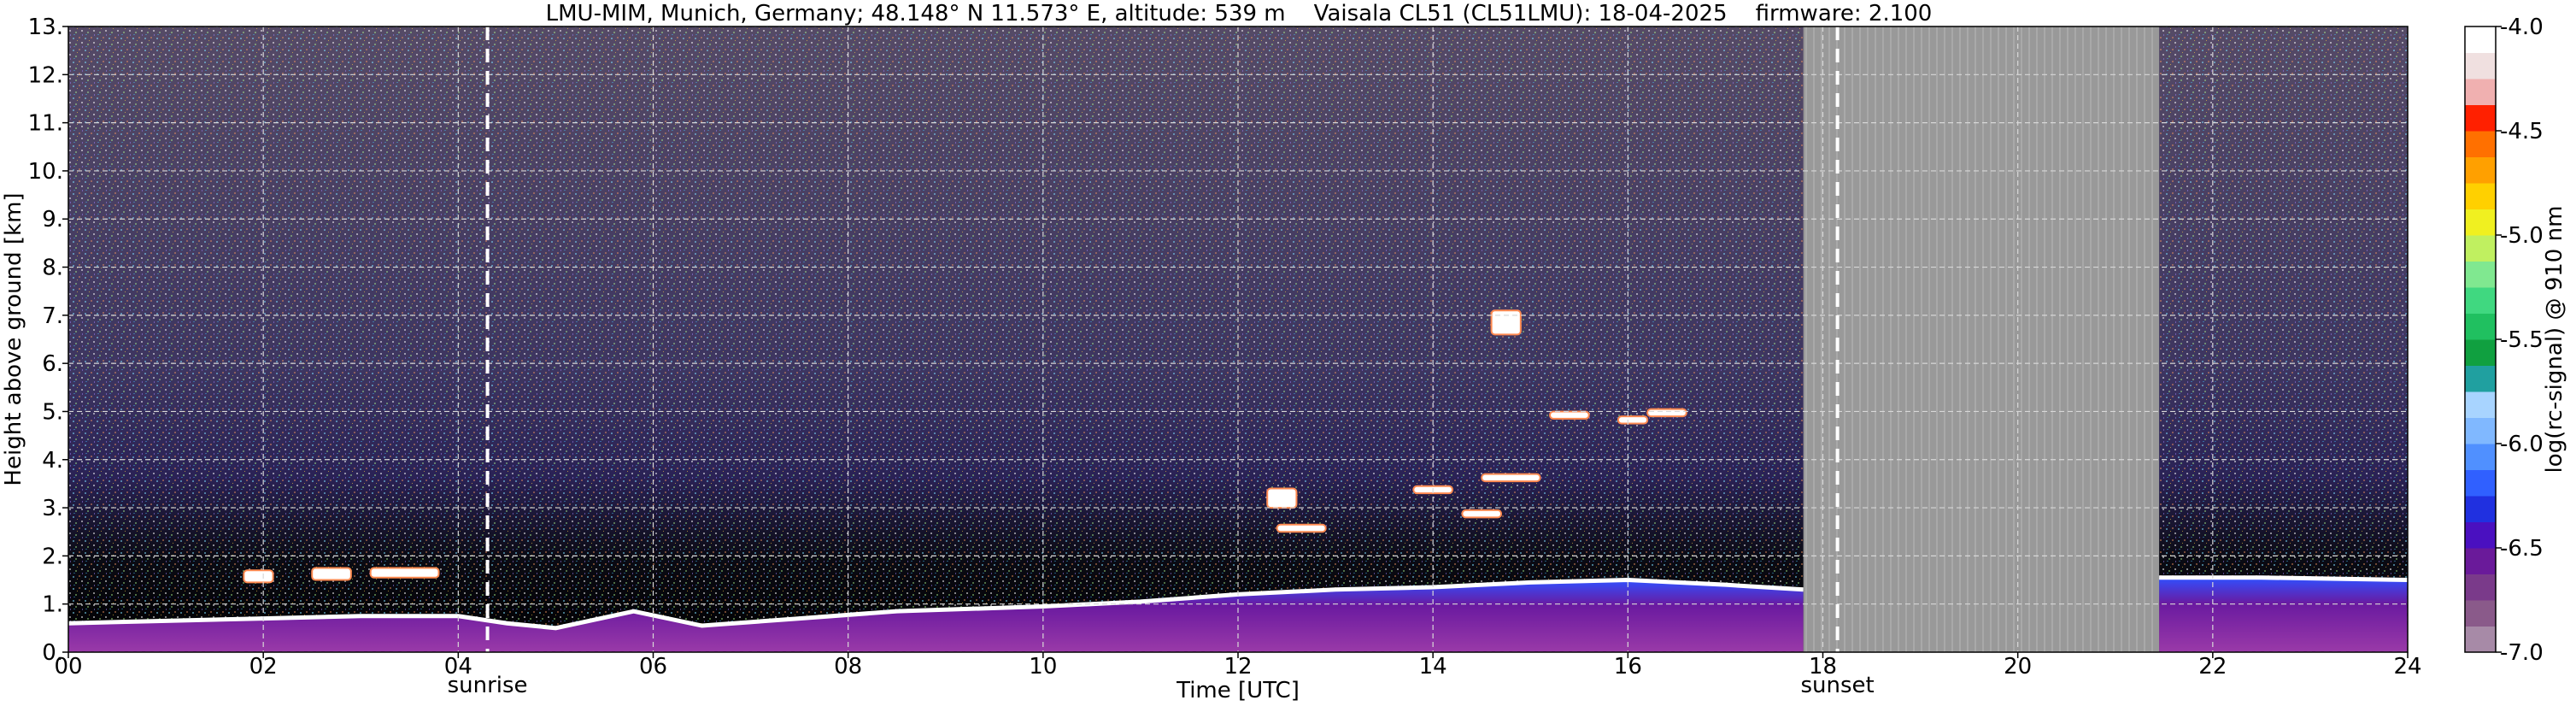 The width and height of the screenshot is (2576, 706). Describe the element at coordinates (52, 219) in the screenshot. I see `y-tick-label: 9.` at that location.